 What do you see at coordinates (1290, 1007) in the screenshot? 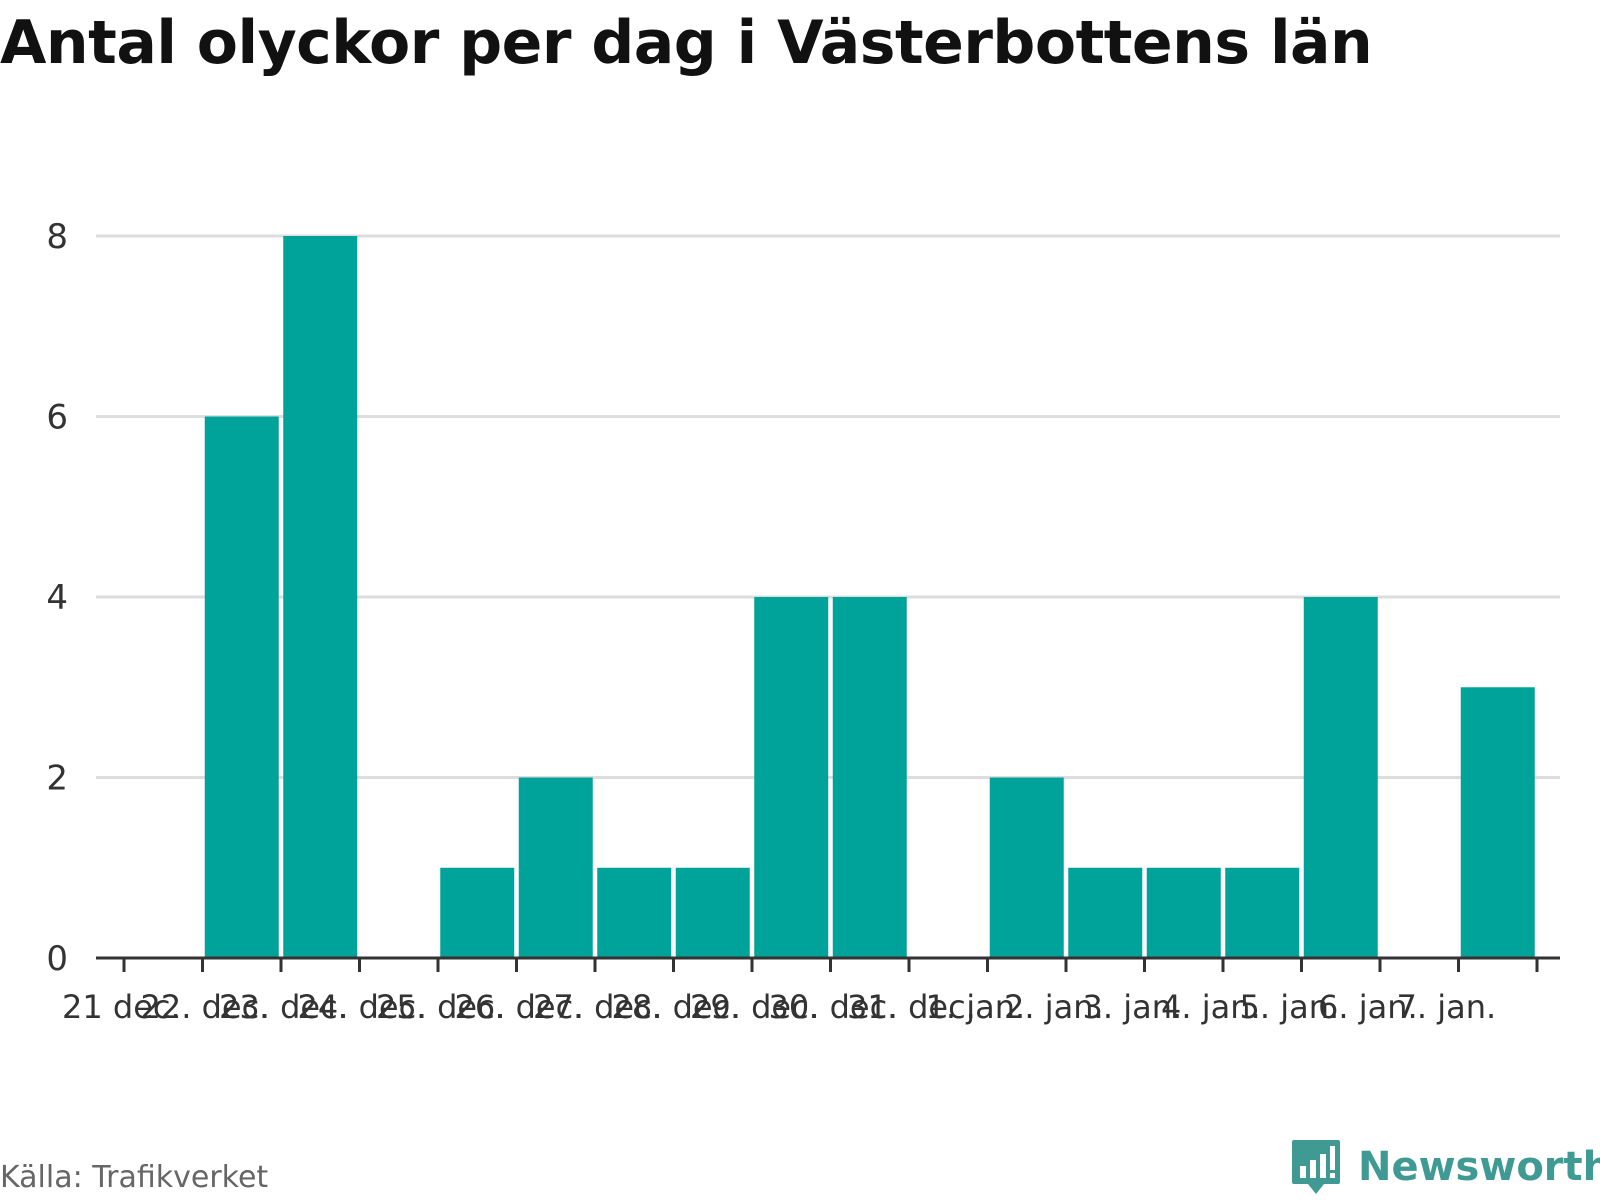
I see `x-tick-label: 5. jan.` at bounding box center [1290, 1007].